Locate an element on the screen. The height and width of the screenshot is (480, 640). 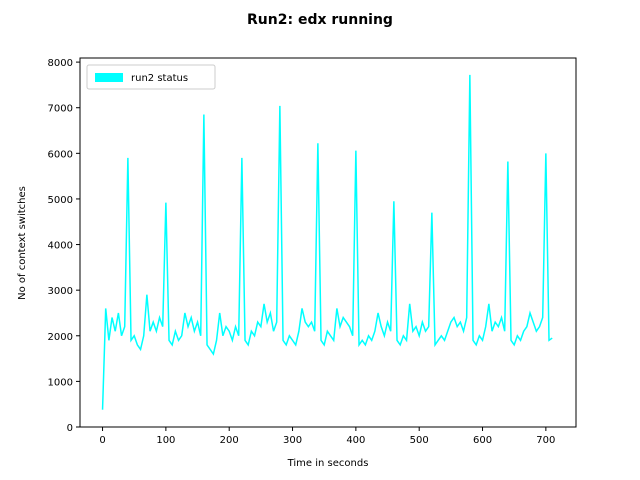
y-tick-label: 7000 is located at coordinates (60, 109).